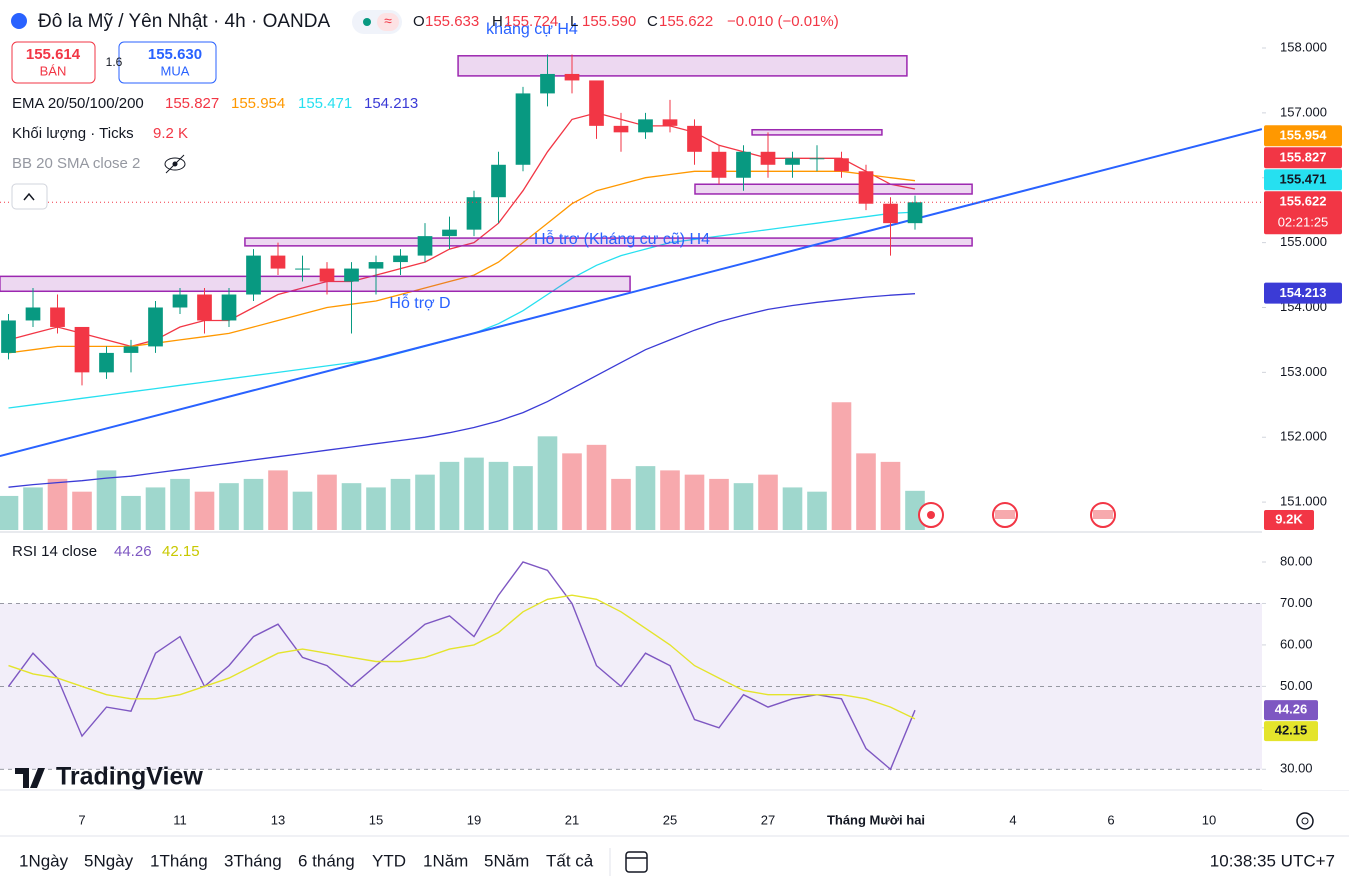  Describe the element at coordinates (44, 860) in the screenshot. I see `range-button: 1Ngày` at that location.